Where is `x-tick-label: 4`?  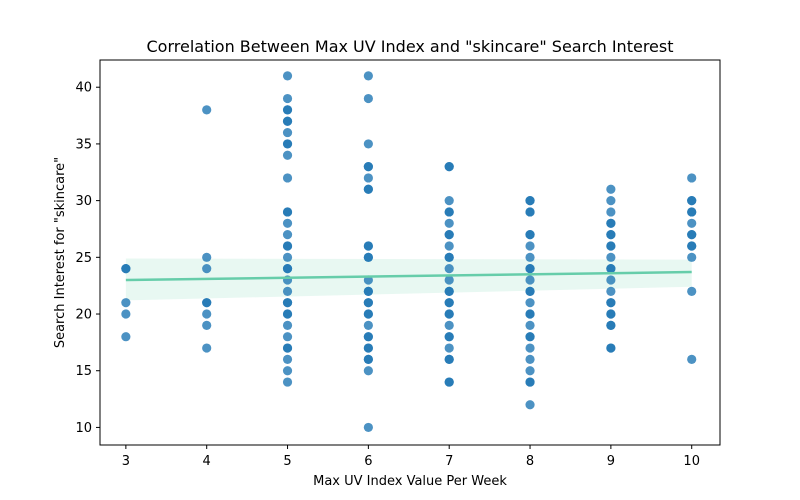 x-tick-label: 4 is located at coordinates (207, 461).